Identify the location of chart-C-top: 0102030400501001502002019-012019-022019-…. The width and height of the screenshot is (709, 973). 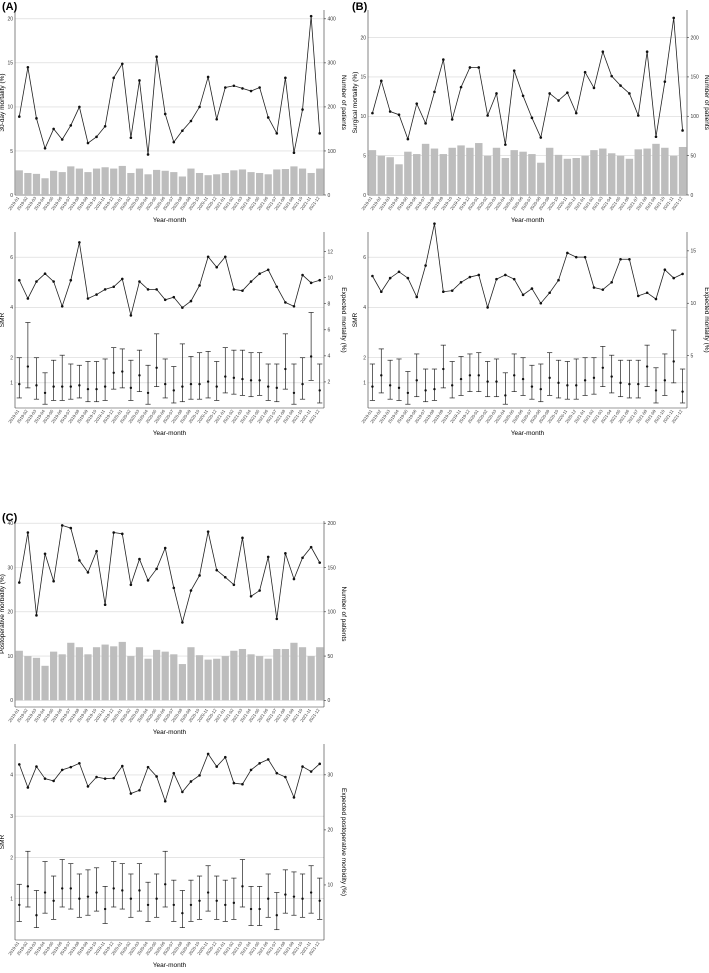
(173, 624).